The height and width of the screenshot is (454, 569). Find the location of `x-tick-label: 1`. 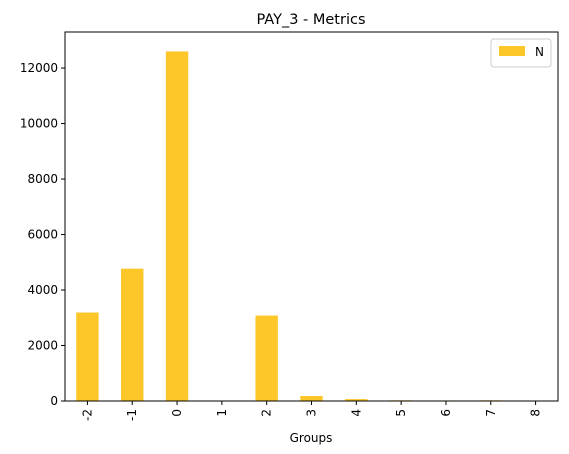

x-tick-label: 1 is located at coordinates (222, 413).